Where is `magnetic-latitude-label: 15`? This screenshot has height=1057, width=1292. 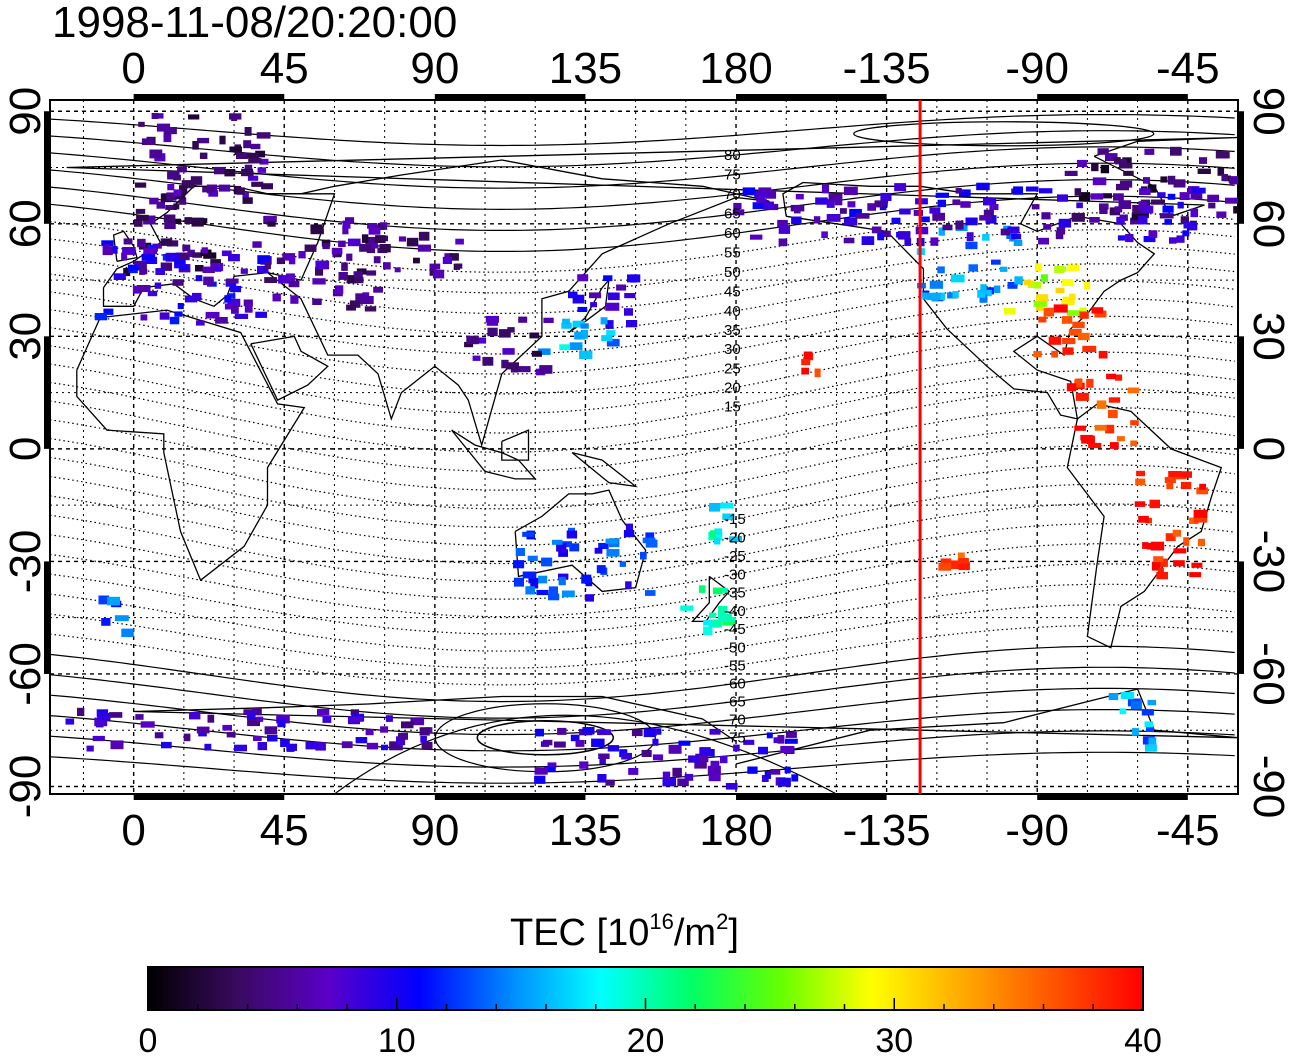 magnetic-latitude-label: 15 is located at coordinates (732, 406).